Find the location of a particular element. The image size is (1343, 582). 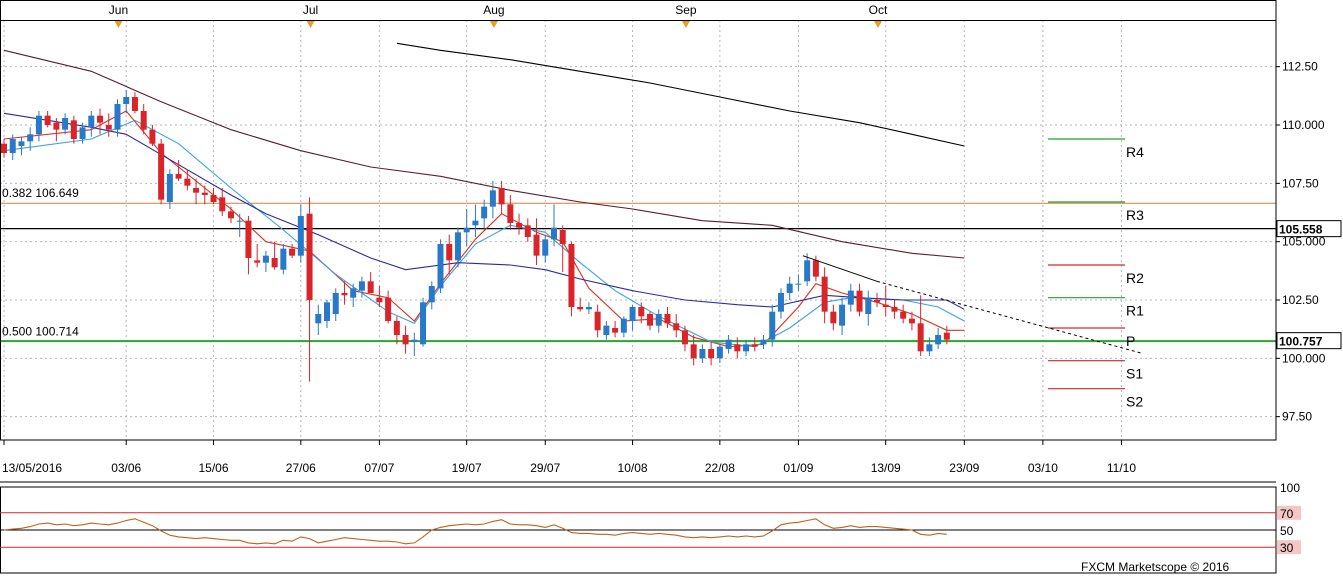

fib-label: 0.382 106.649 is located at coordinates (40, 193).